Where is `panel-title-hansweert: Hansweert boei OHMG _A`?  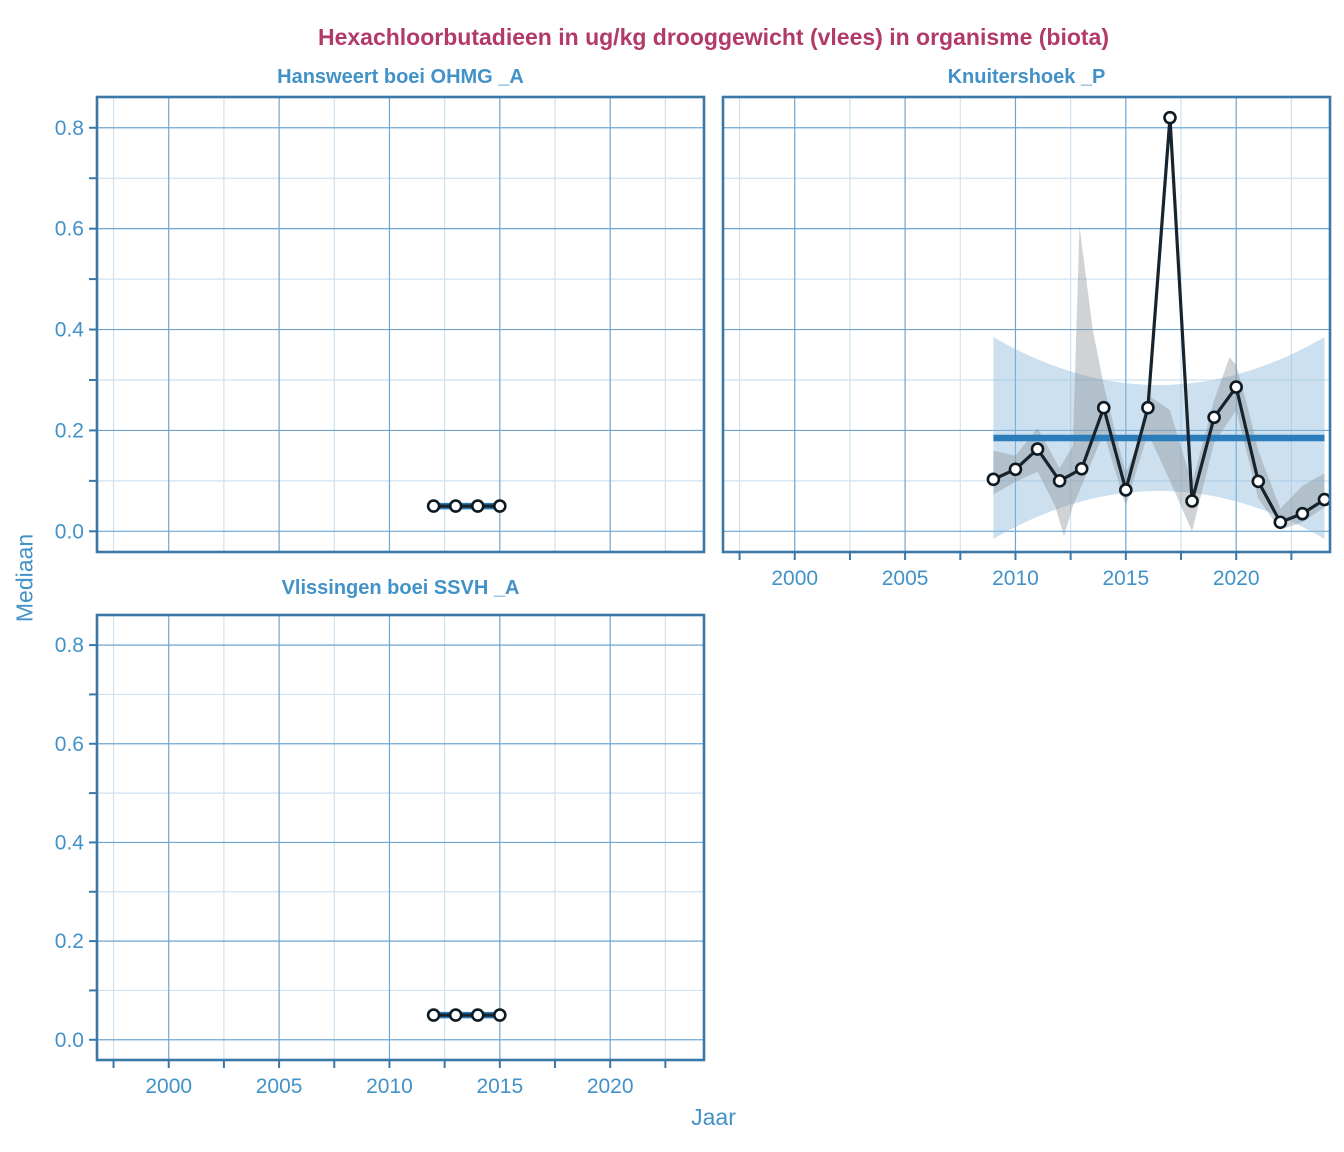
panel-title-hansweert: Hansweert boei OHMG _A is located at coordinates (400, 77).